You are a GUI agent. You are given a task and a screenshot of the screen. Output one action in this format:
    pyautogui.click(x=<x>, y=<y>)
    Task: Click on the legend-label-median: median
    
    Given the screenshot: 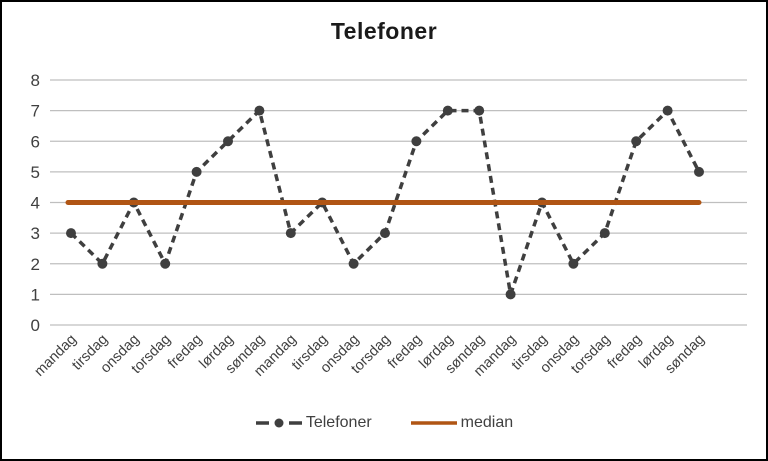 What is the action you would take?
    pyautogui.click(x=487, y=422)
    